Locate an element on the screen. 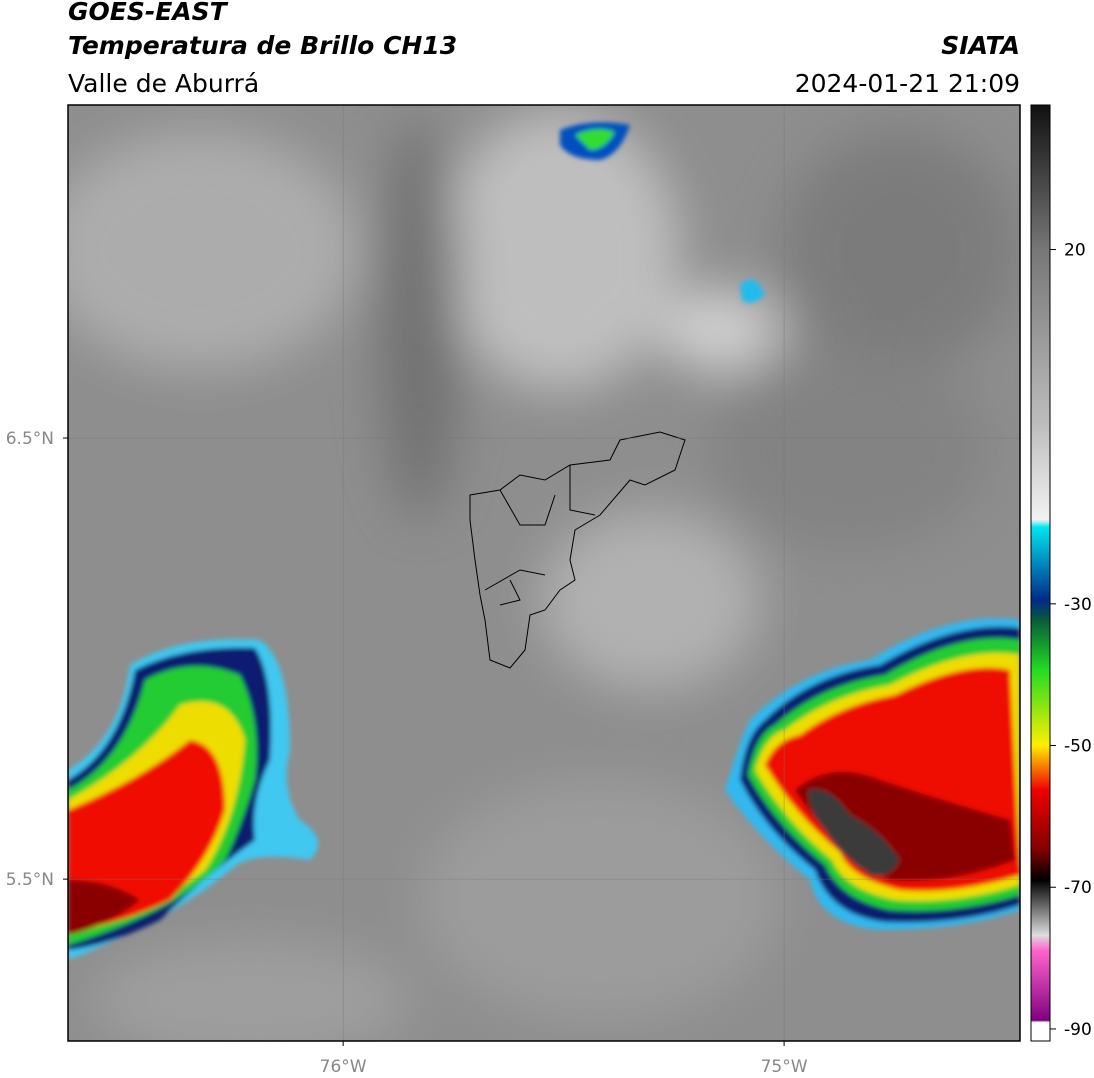 This screenshot has height=1078, width=1094. lat-tick-label: 6.5°N is located at coordinates (30, 439).